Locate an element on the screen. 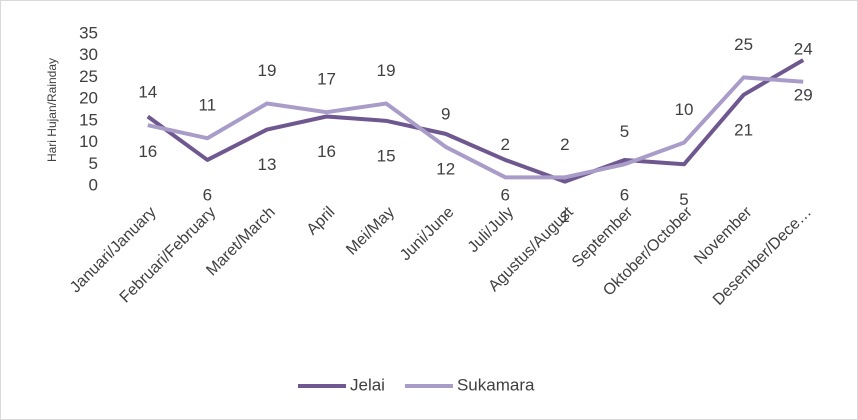 This screenshot has width=858, height=420. legend-label: Sukamara is located at coordinates (496, 384).